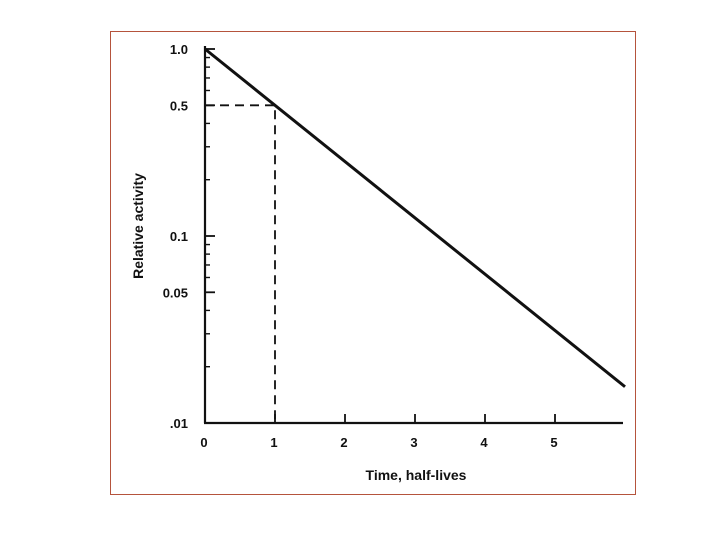 This screenshot has height=540, width=720. I want to click on half-life-guide-line, so click(240, 263).